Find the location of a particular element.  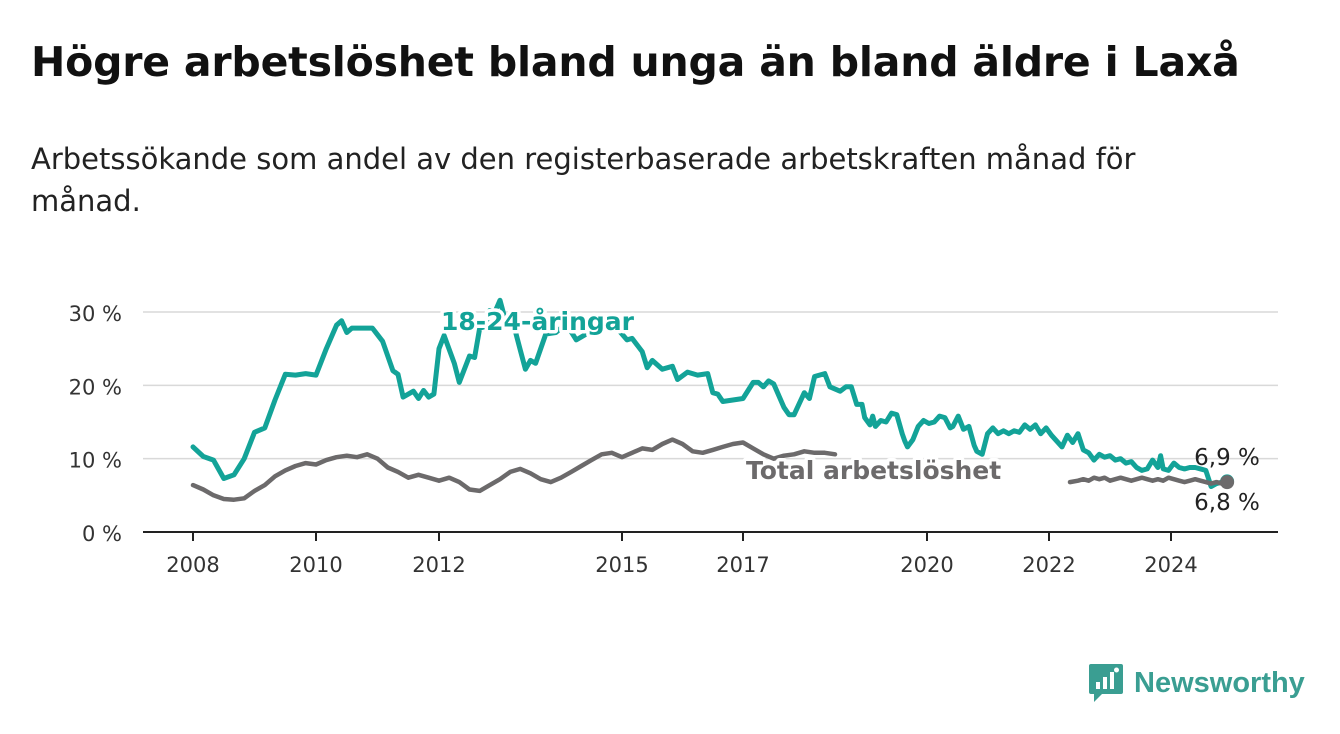

series-label-18-24-text: 18-24-åringar is located at coordinates (538, 321).